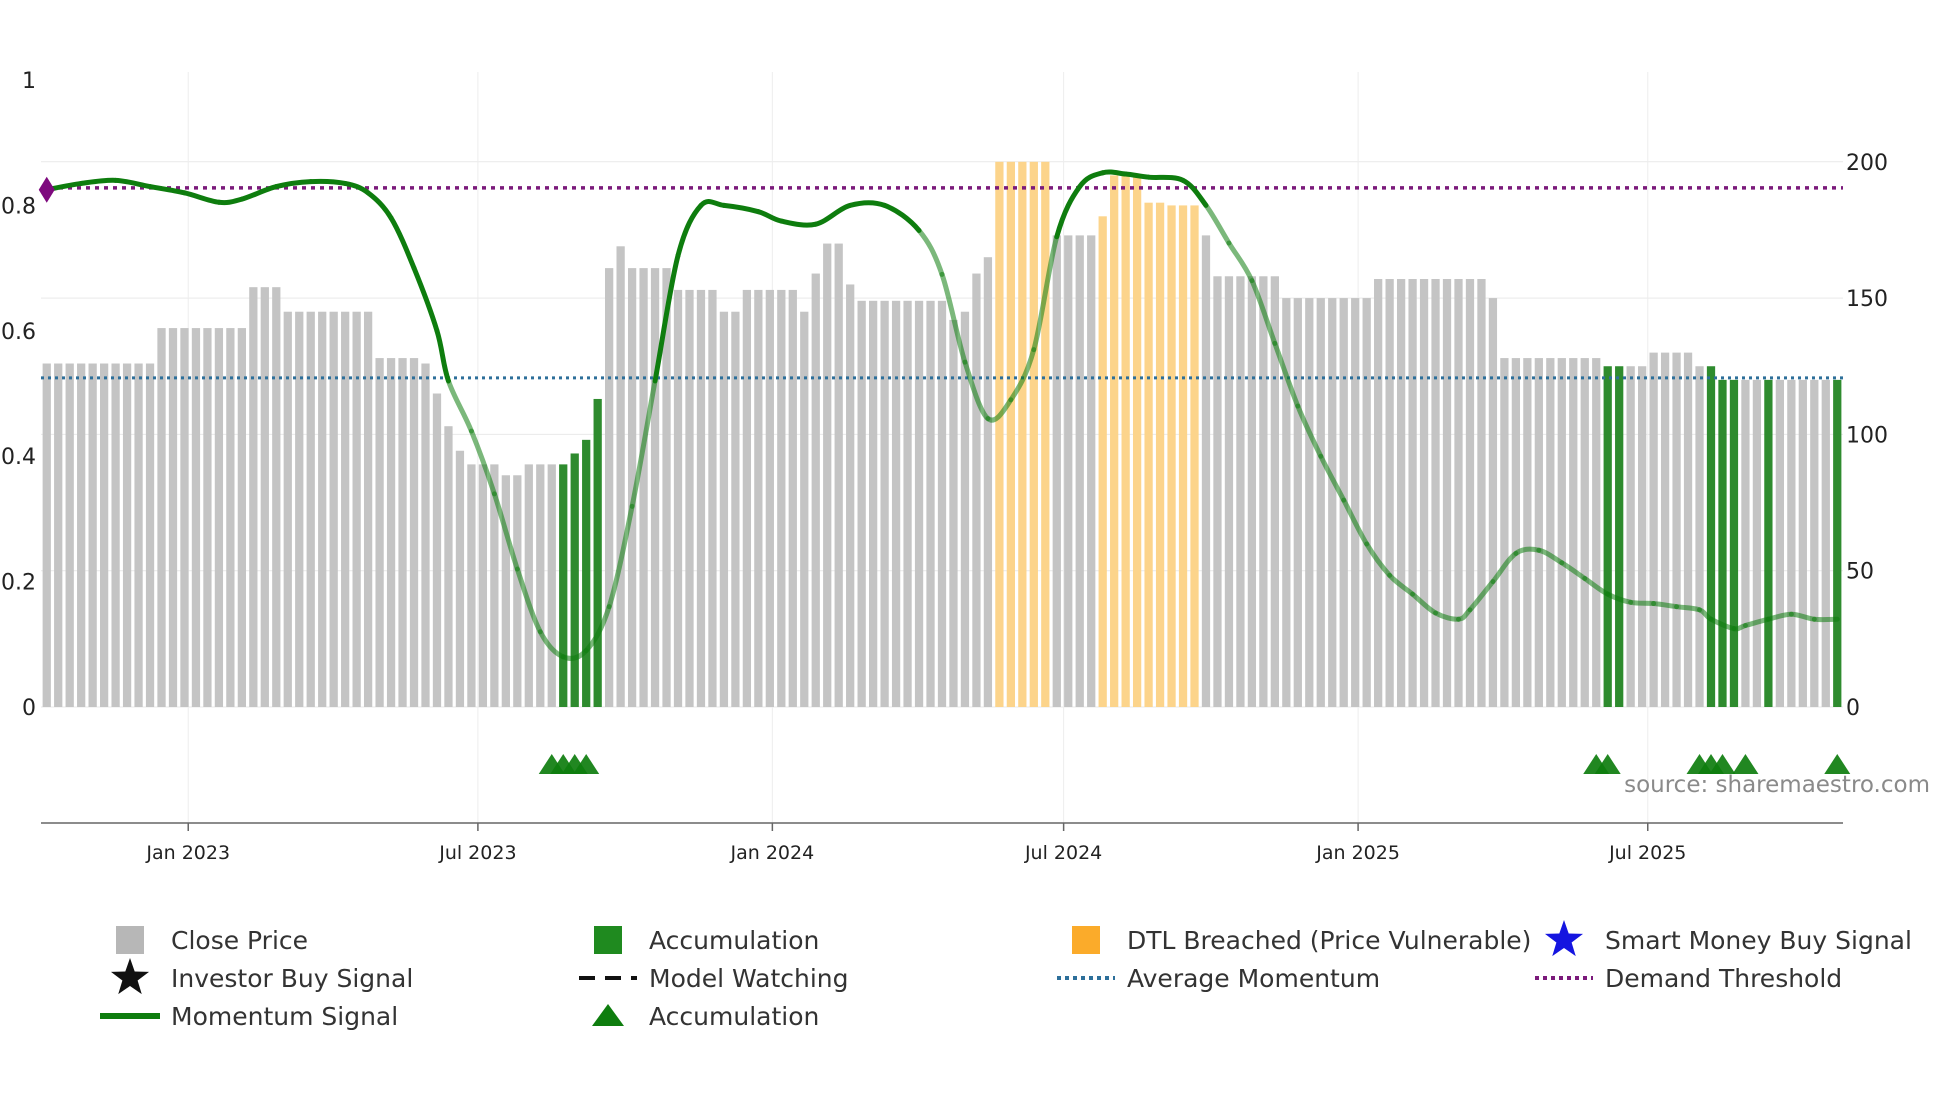 The image size is (1960, 1102). I want to click on x-axis-tick-label: Jul 2023, so click(477, 853).